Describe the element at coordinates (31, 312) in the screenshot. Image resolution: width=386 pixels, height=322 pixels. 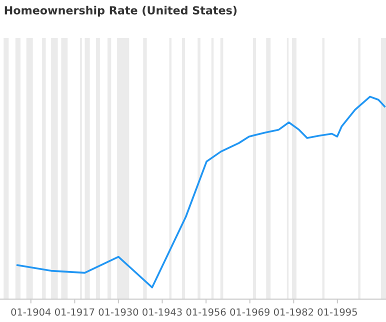
I see `x-tick-label: 01-1904` at that location.